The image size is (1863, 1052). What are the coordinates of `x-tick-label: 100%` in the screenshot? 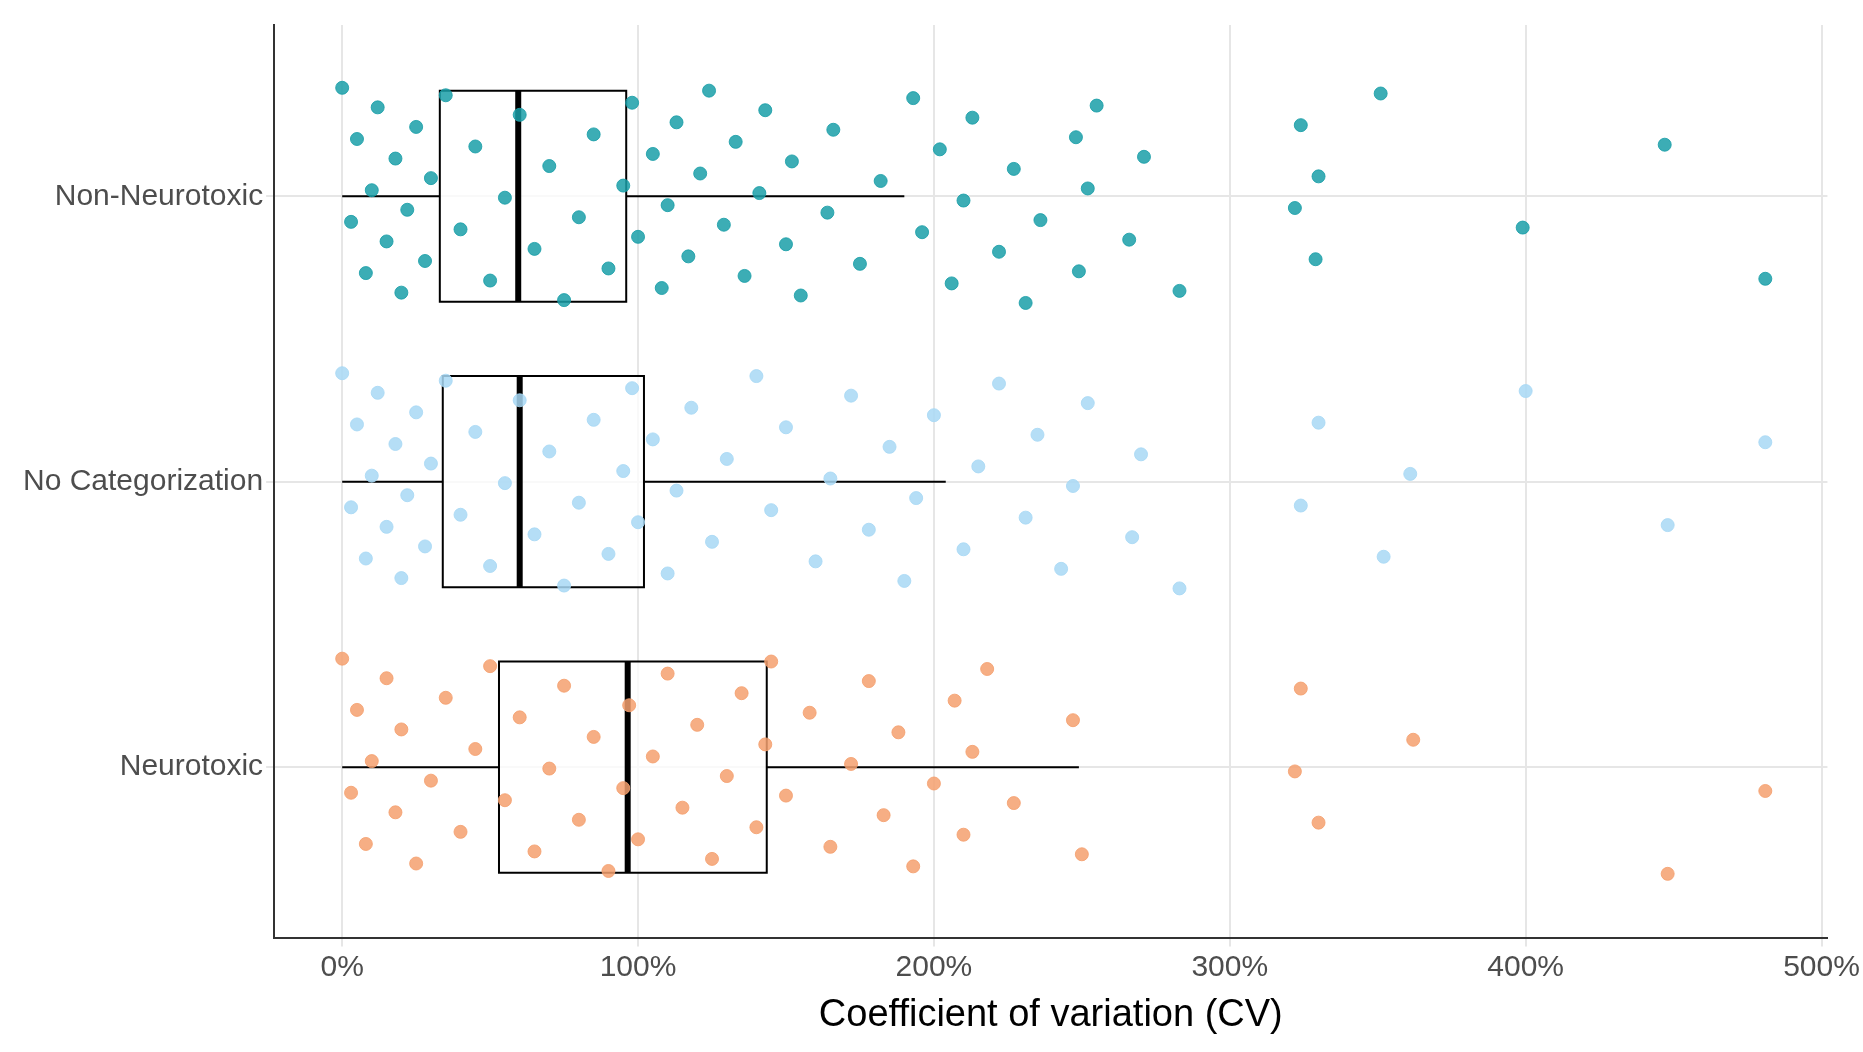 It's located at (638, 965).